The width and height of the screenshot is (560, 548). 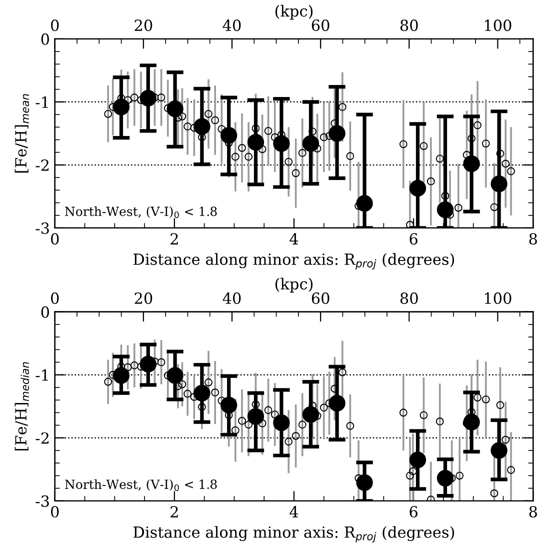 I want to click on y-axis-title: [Fe/H]$_{mean}$, so click(x=22, y=133).